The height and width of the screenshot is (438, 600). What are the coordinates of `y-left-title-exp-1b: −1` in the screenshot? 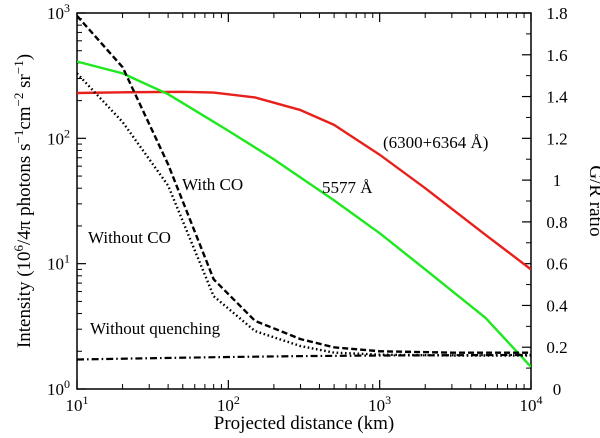 It's located at (18, 67).